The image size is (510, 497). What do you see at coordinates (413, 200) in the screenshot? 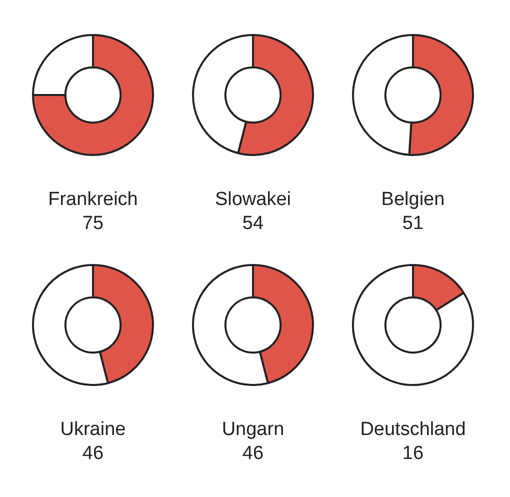
I see `text: Belgien` at bounding box center [413, 200].